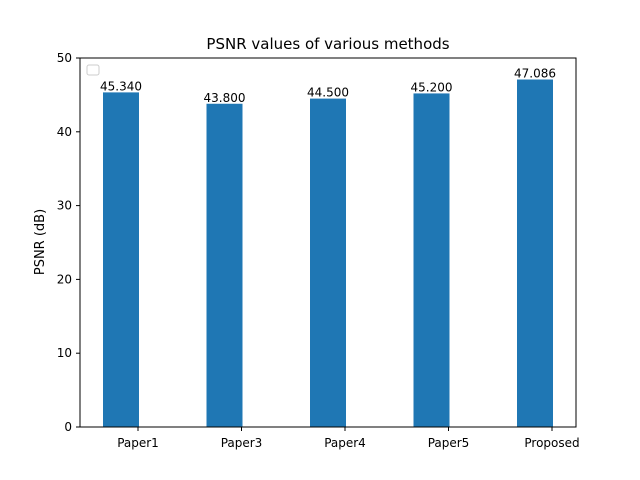 The image size is (640, 480). I want to click on x-tick-label-paper4: Paper4, so click(345, 443).